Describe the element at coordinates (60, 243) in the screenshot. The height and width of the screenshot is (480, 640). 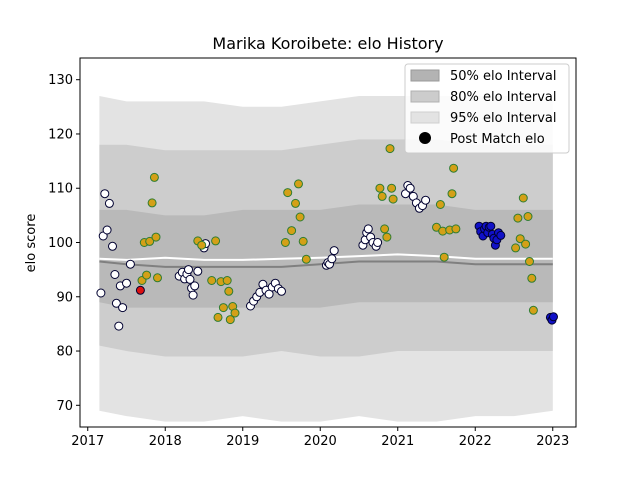
I see `y-tick-label: 100` at that location.